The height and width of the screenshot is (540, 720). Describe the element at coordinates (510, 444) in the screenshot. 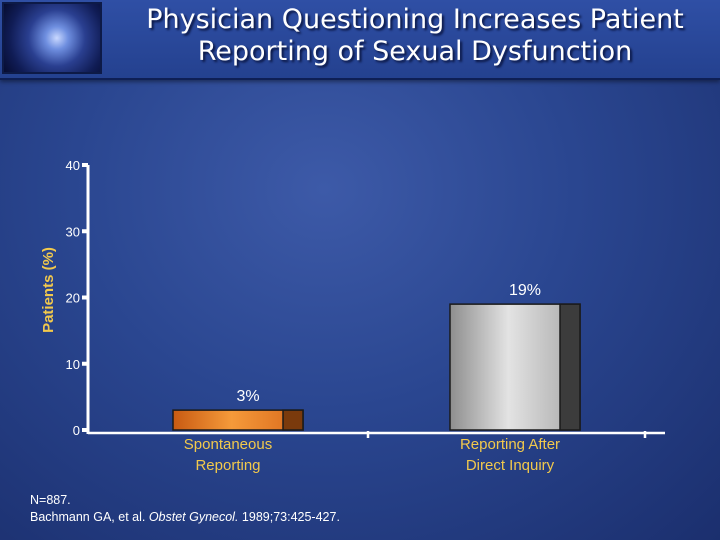

I see `category-label-line-1: Reporting After` at that location.